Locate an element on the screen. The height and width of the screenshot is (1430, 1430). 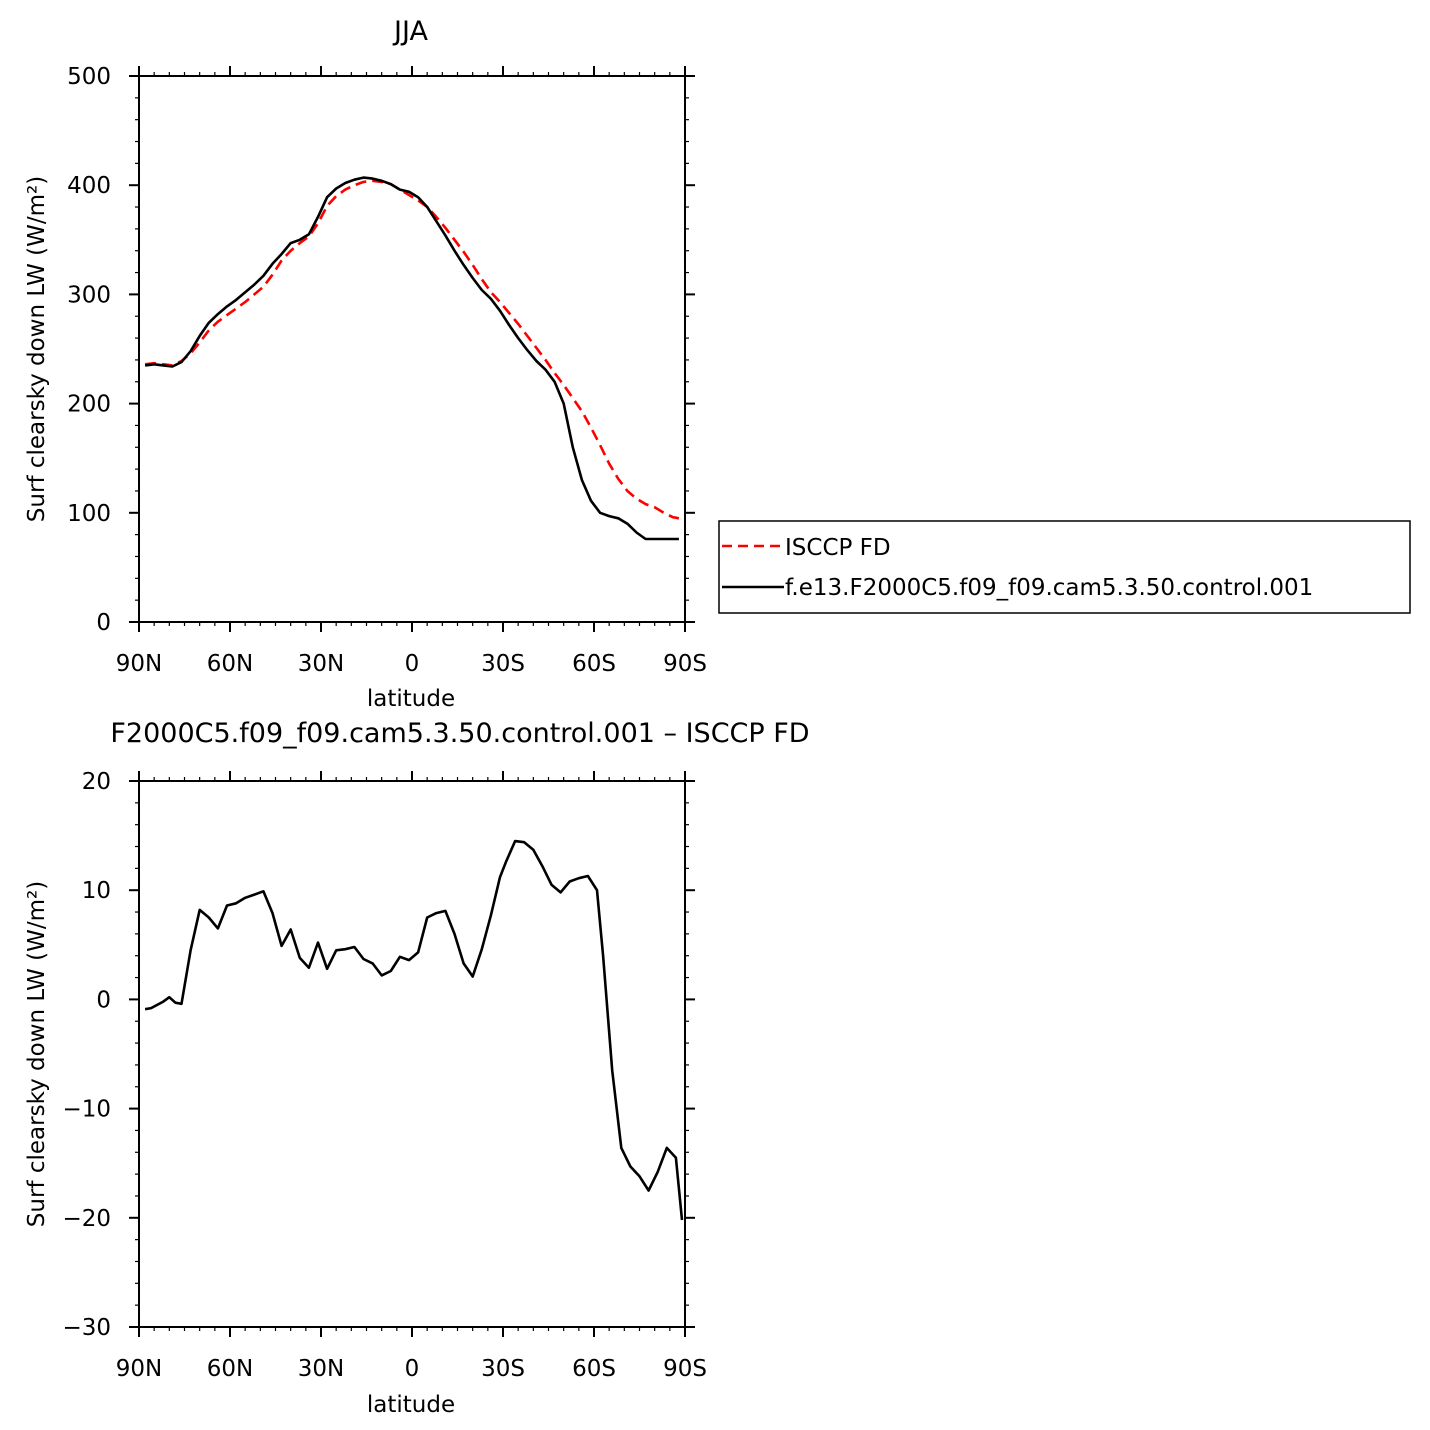
top-y-tick-label: 500 is located at coordinates (89, 77).